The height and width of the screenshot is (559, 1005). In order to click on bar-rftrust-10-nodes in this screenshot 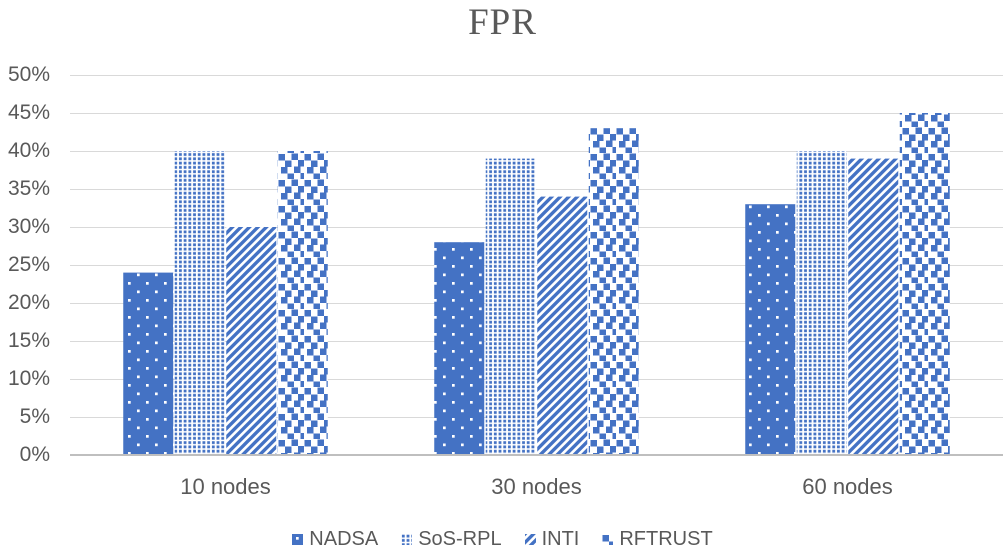, I will do `click(302, 303)`.